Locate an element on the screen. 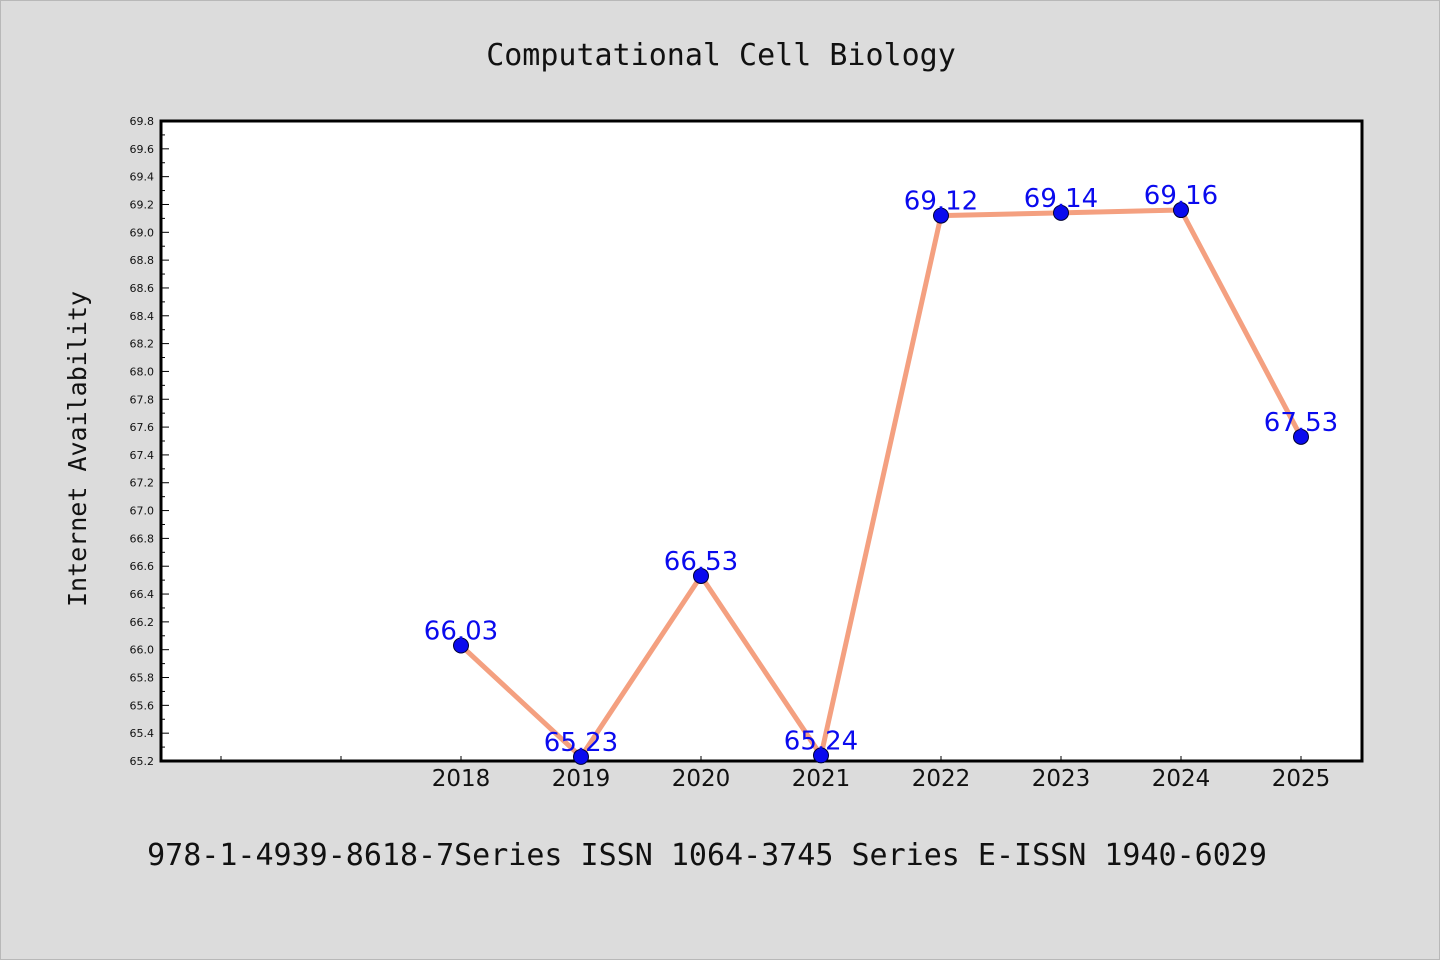 Image resolution: width=1440 pixels, height=960 pixels. y-tick-label: 69.6 is located at coordinates (142, 149).